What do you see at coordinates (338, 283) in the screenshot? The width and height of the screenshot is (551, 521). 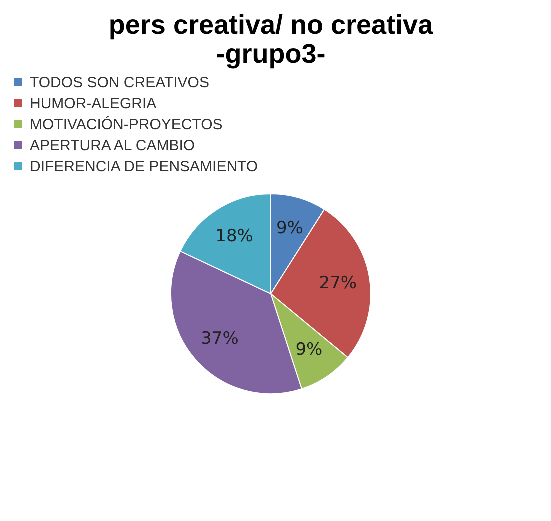 I see `data-label: 27%` at bounding box center [338, 283].